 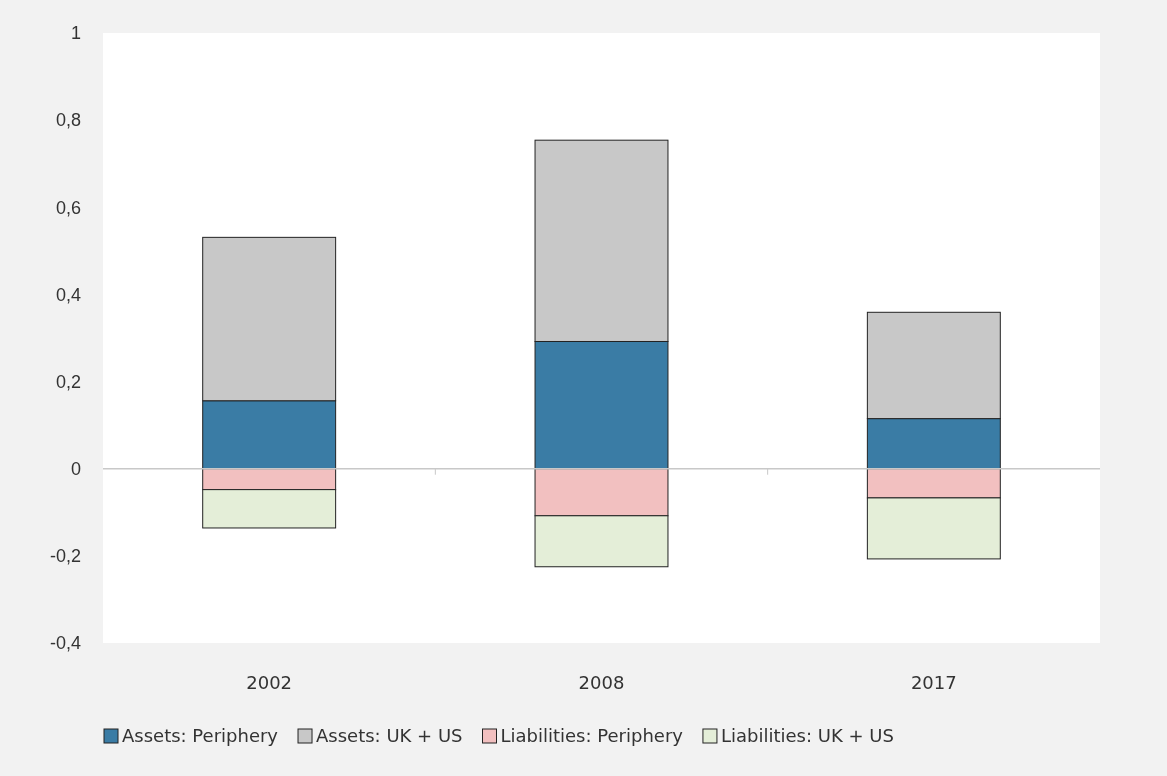 What do you see at coordinates (68, 120) in the screenshot?
I see `y-tick-label: 0,8` at bounding box center [68, 120].